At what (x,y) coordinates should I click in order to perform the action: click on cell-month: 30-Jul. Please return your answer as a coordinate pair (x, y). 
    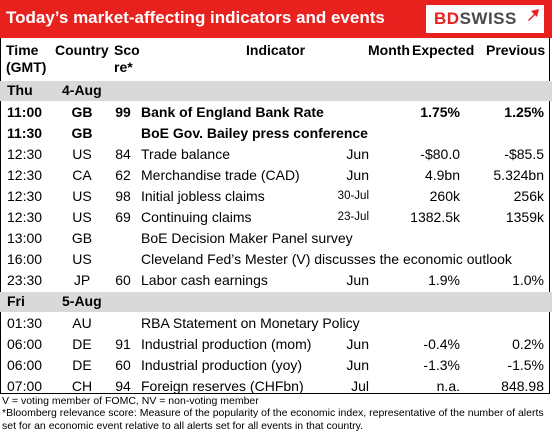
    Looking at the image, I should click on (353, 196).